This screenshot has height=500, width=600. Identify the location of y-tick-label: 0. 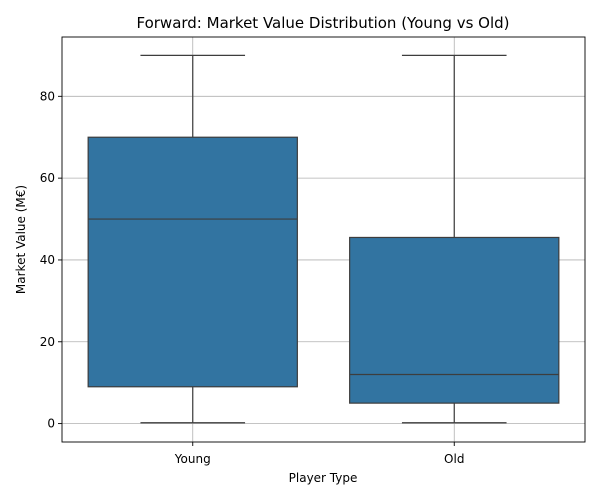
(51, 424).